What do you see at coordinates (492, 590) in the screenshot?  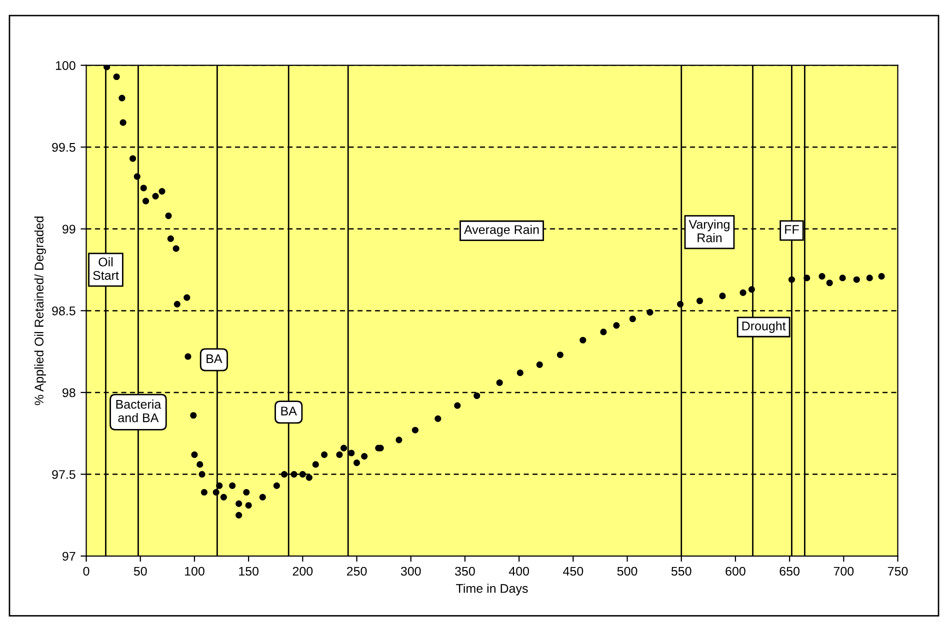 I see `x-axis-title: Time in Days` at bounding box center [492, 590].